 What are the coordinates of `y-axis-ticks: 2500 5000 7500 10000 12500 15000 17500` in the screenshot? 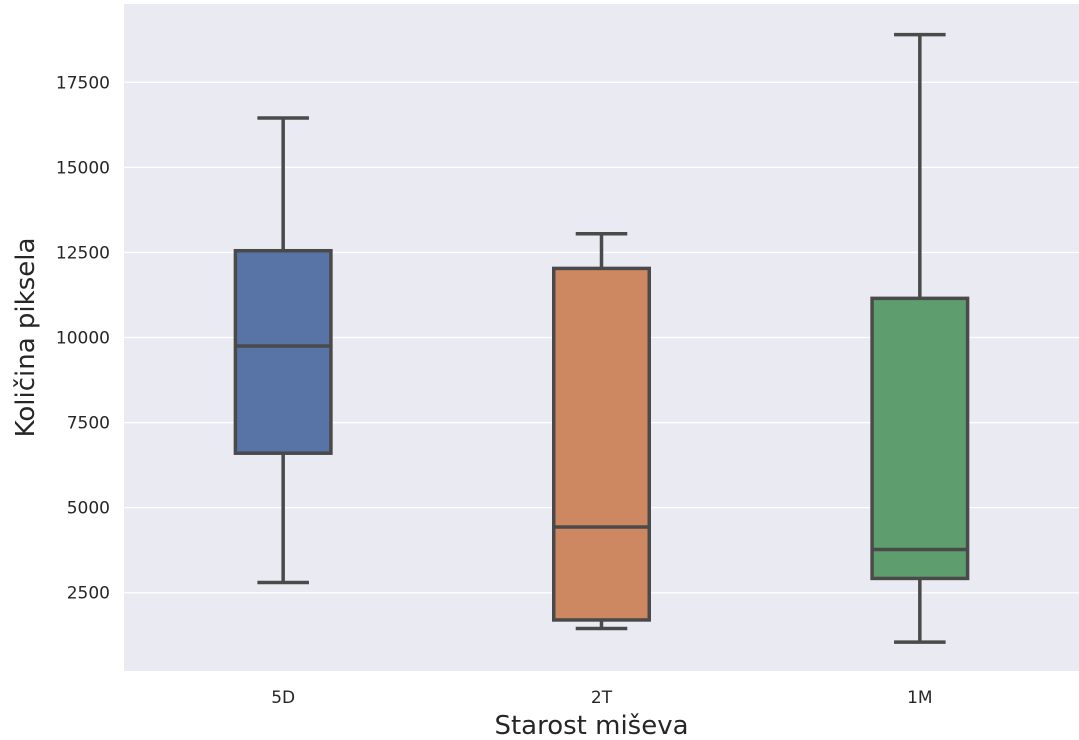 It's located at (83, 338).